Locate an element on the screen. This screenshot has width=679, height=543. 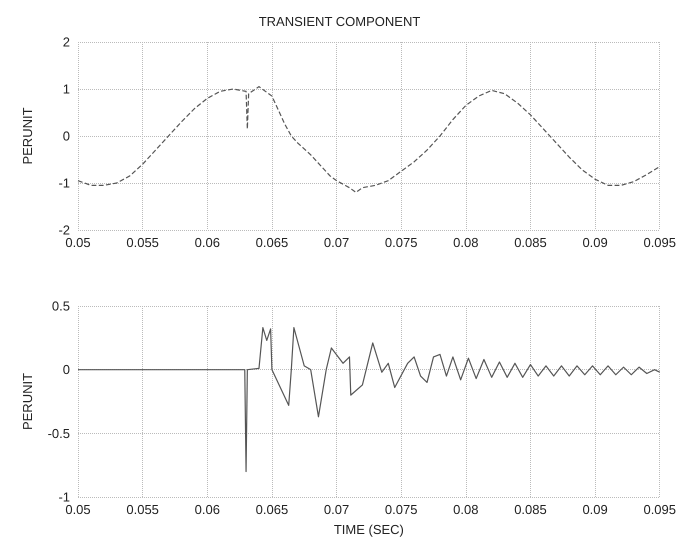
y-tick-label: 1 is located at coordinates (66, 89).